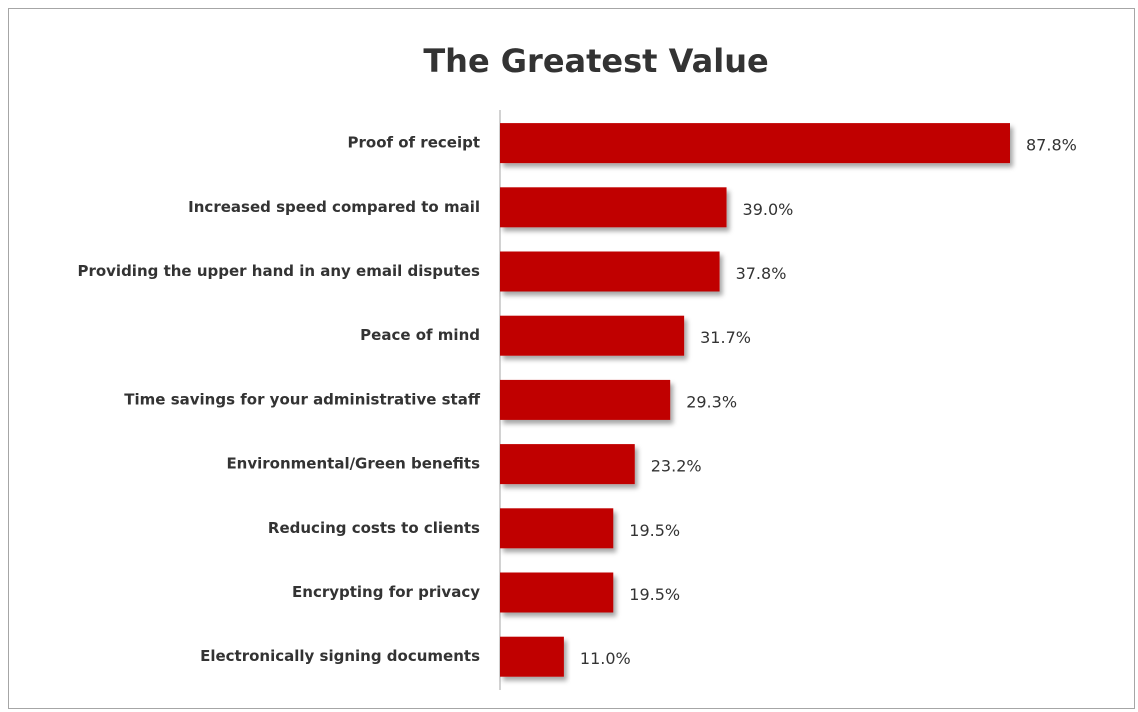 The width and height of the screenshot is (1138, 712). Describe the element at coordinates (374, 528) in the screenshot. I see `category-label: Reducing costs to clients` at that location.